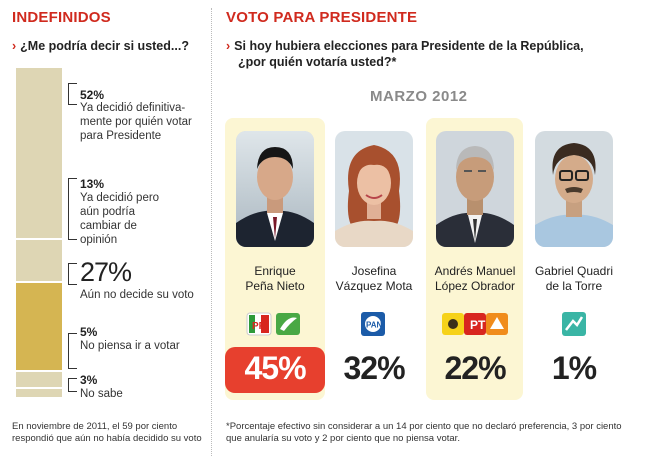  Describe the element at coordinates (137, 295) in the screenshot. I see `desc-undecided: Aún no decide su voto` at that location.